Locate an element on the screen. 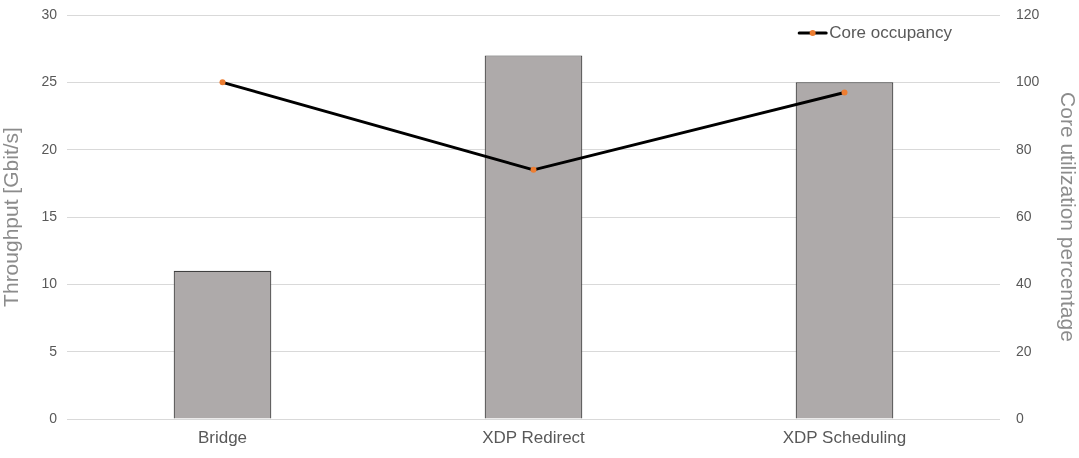  y2-tick-label: 0 is located at coordinates (1020, 417).